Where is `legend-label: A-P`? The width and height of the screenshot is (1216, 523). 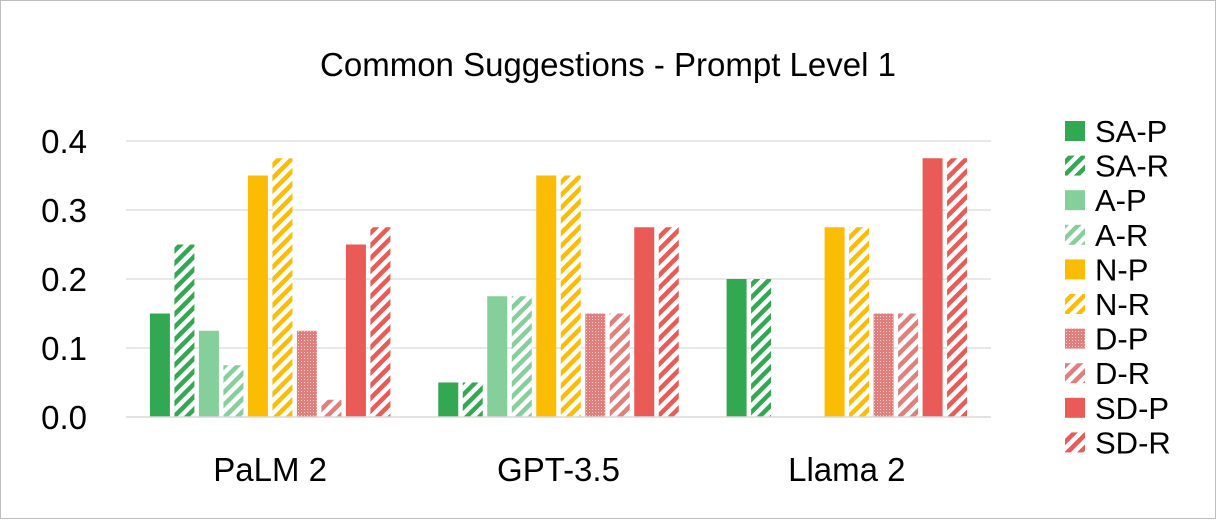 legend-label: A-P is located at coordinates (1121, 200).